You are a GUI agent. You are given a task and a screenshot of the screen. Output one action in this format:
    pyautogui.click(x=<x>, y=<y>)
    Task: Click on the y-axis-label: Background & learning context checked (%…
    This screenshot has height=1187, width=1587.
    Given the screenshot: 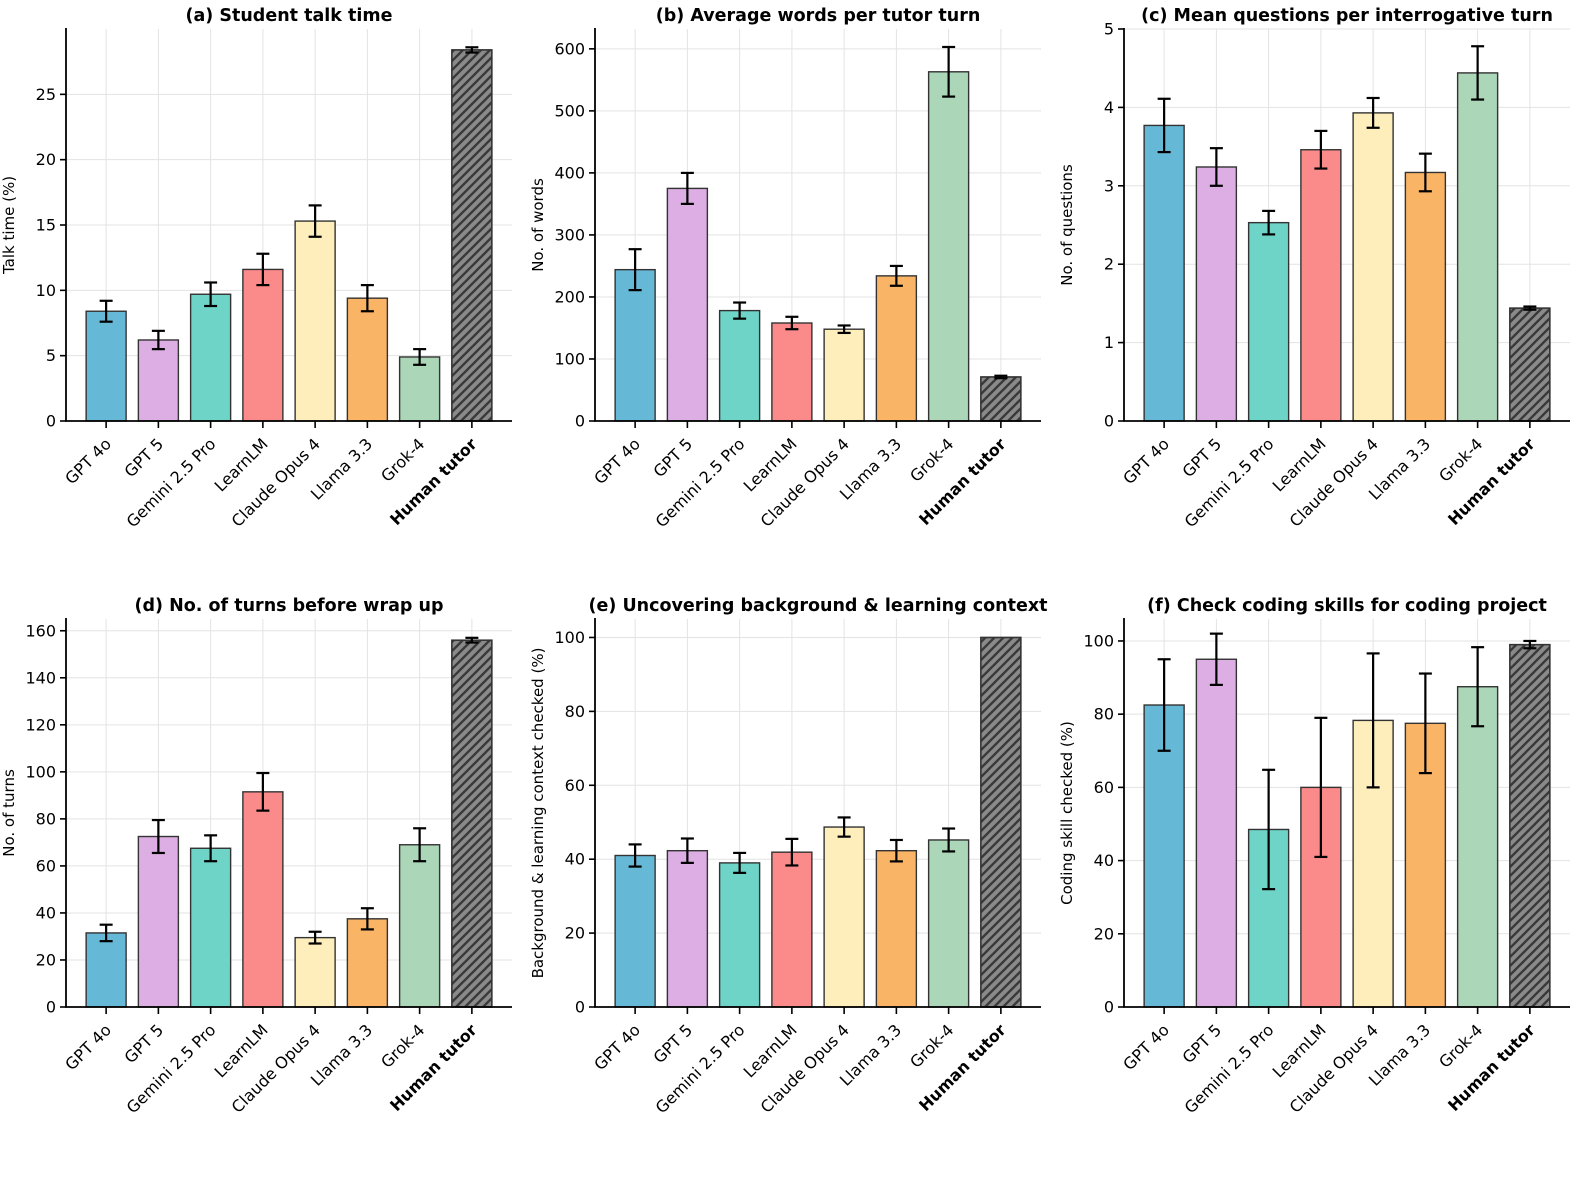 What is the action you would take?
    pyautogui.click(x=538, y=813)
    